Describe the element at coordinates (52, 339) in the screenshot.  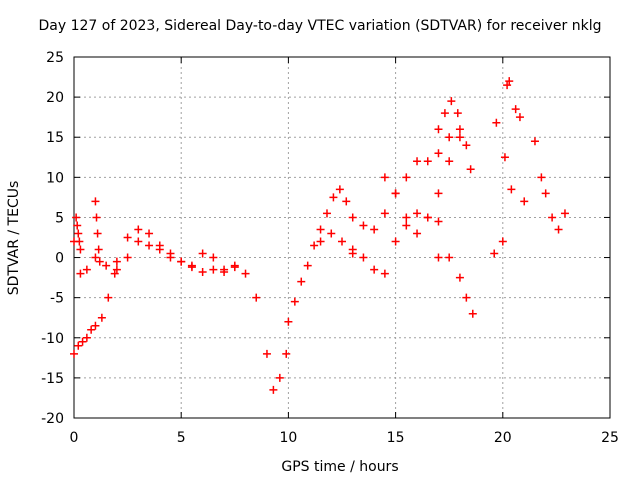
I see `y-tick-label: -10` at that location.